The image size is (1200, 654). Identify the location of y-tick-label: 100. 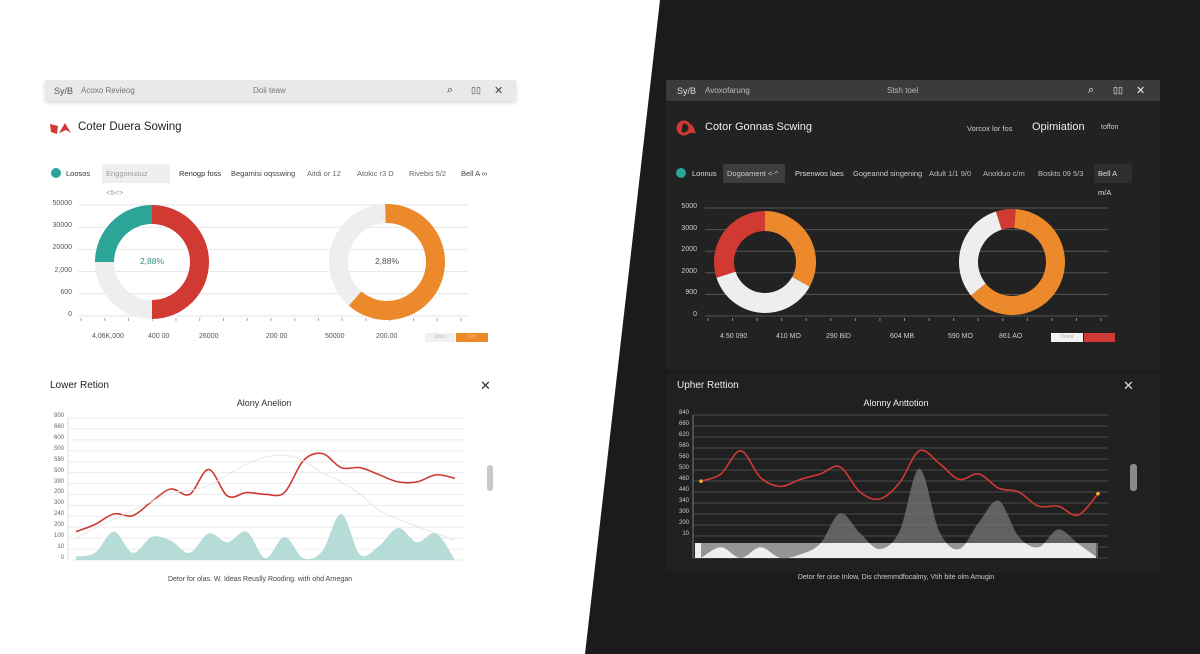
(58, 536).